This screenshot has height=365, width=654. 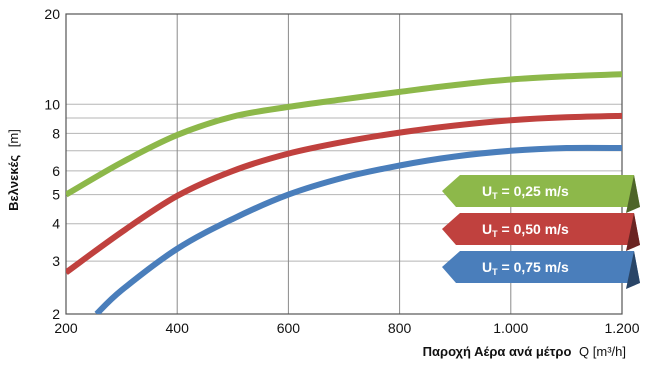 I want to click on y-tick-label: 8, so click(x=56, y=133).